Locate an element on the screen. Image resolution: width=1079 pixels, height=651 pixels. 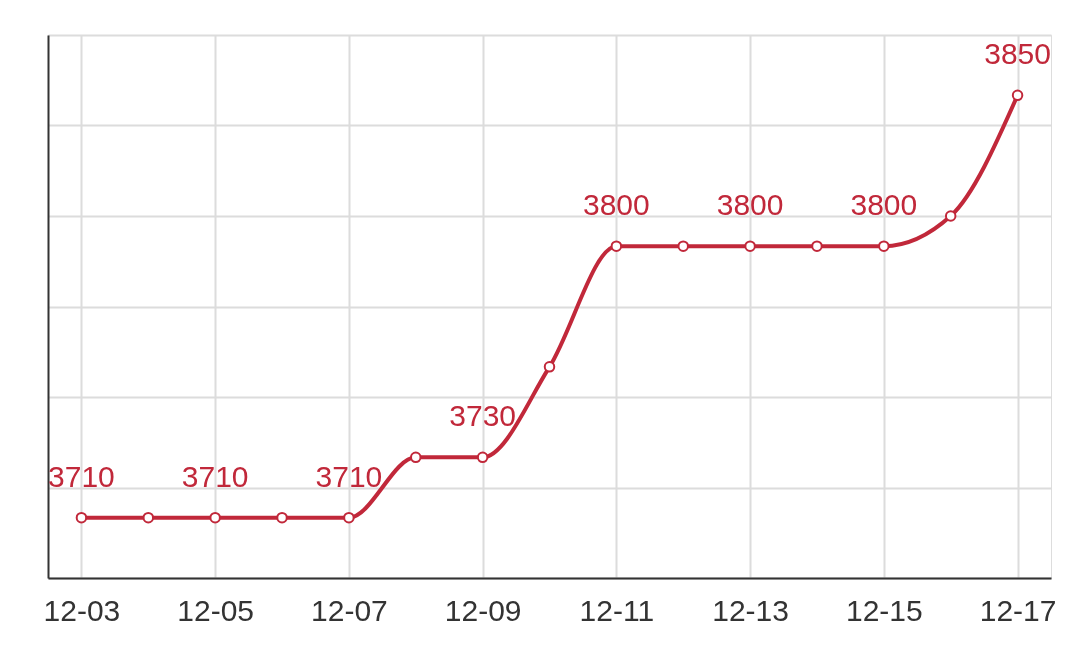
data-label: 3850 is located at coordinates (1017, 54).